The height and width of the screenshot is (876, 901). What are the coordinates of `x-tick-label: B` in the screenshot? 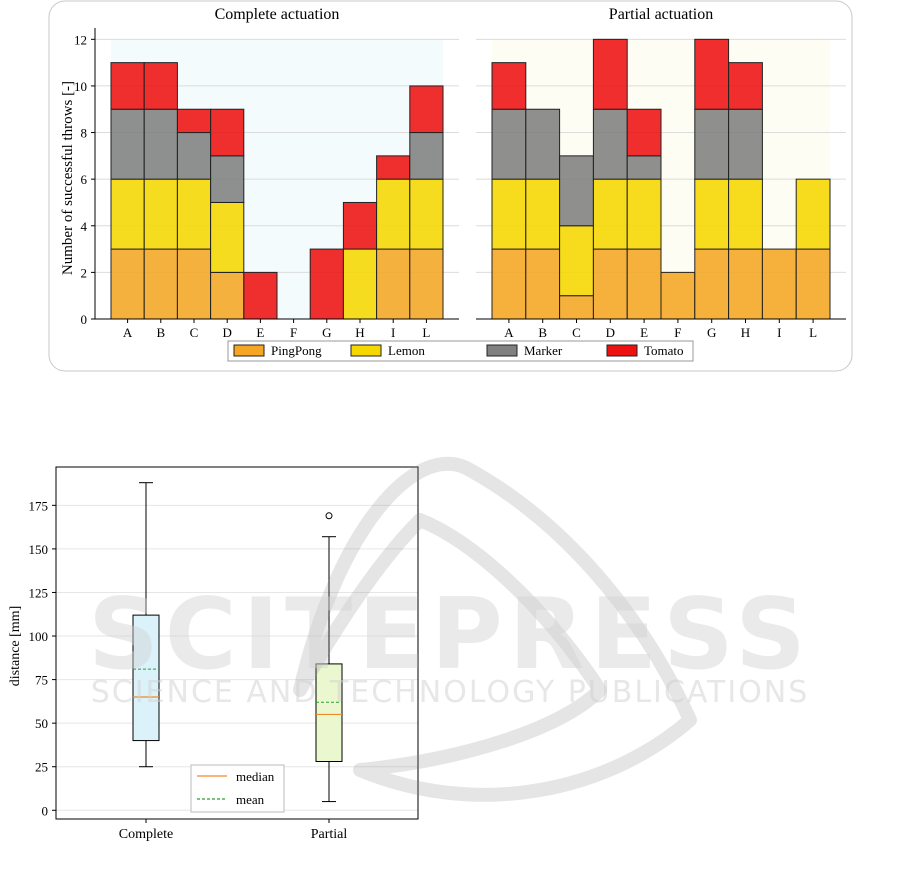 It's located at (160, 332).